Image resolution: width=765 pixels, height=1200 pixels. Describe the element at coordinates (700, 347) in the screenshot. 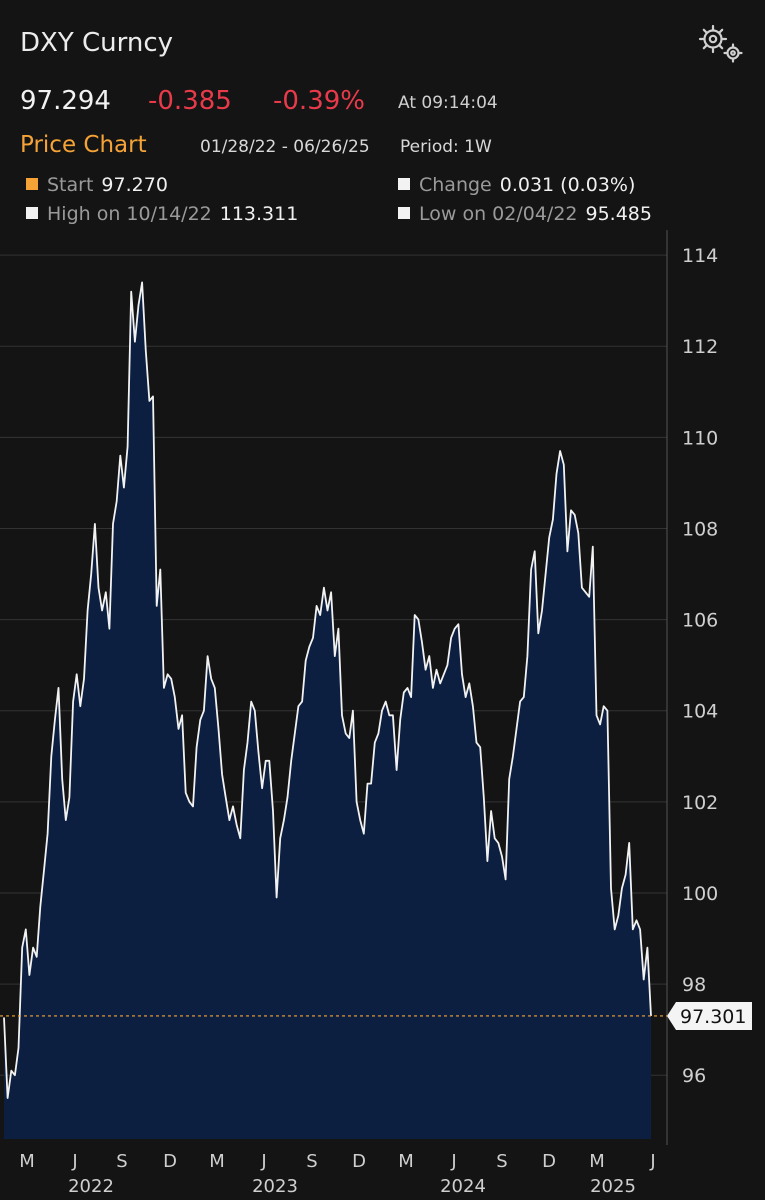

I see `y-tick-label: 112` at that location.